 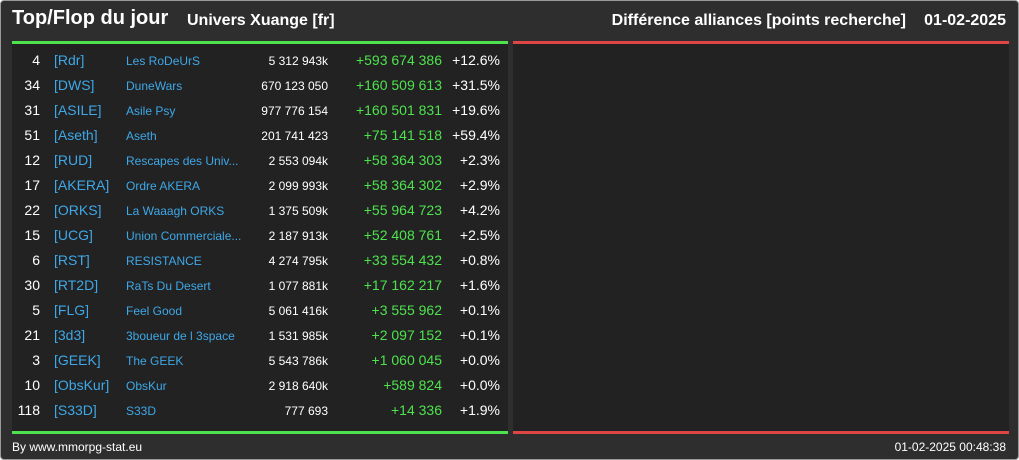 I want to click on points-cell: 201 741 423, so click(x=294, y=136).